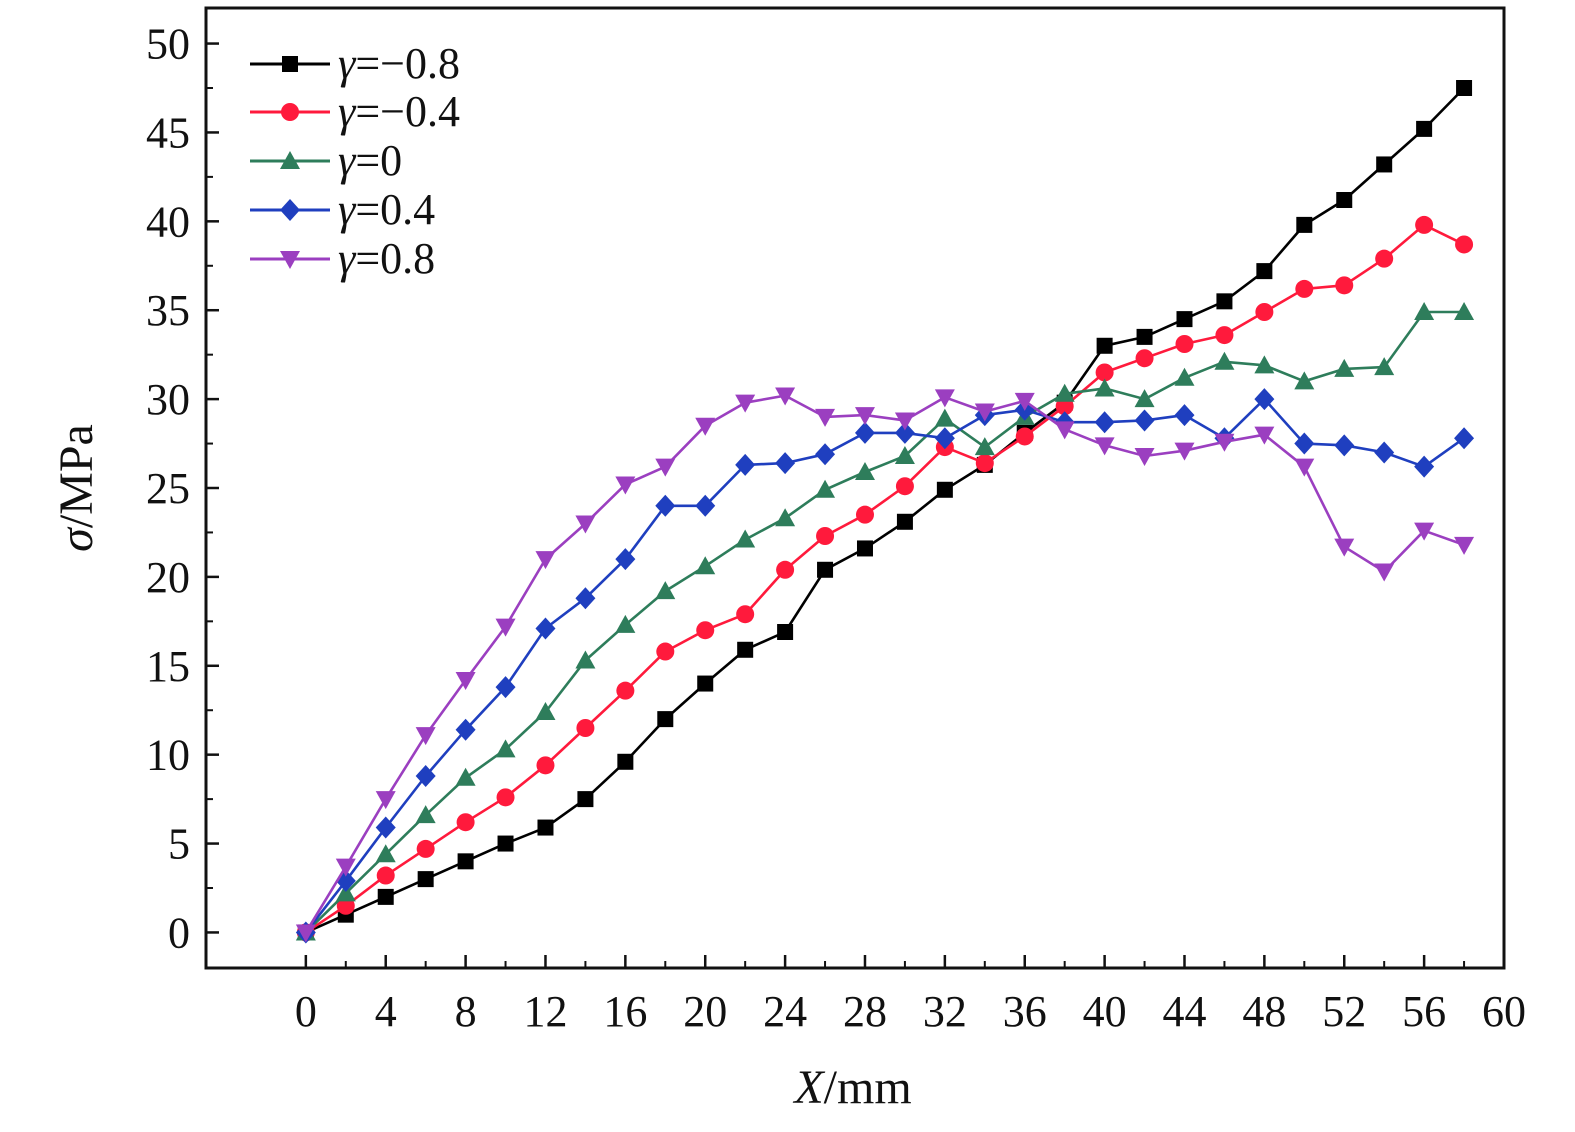  What do you see at coordinates (399, 111) in the screenshot?
I see `legend-label: γ=−0.4` at bounding box center [399, 111].